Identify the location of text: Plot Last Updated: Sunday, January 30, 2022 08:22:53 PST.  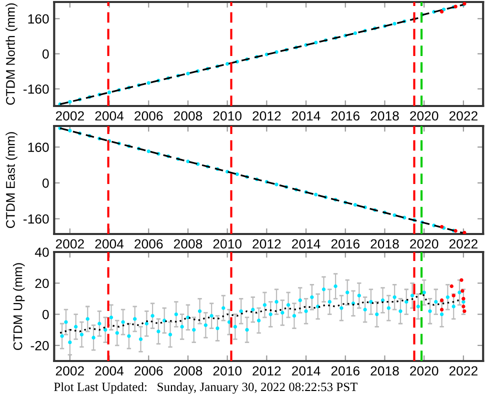
(206, 388).